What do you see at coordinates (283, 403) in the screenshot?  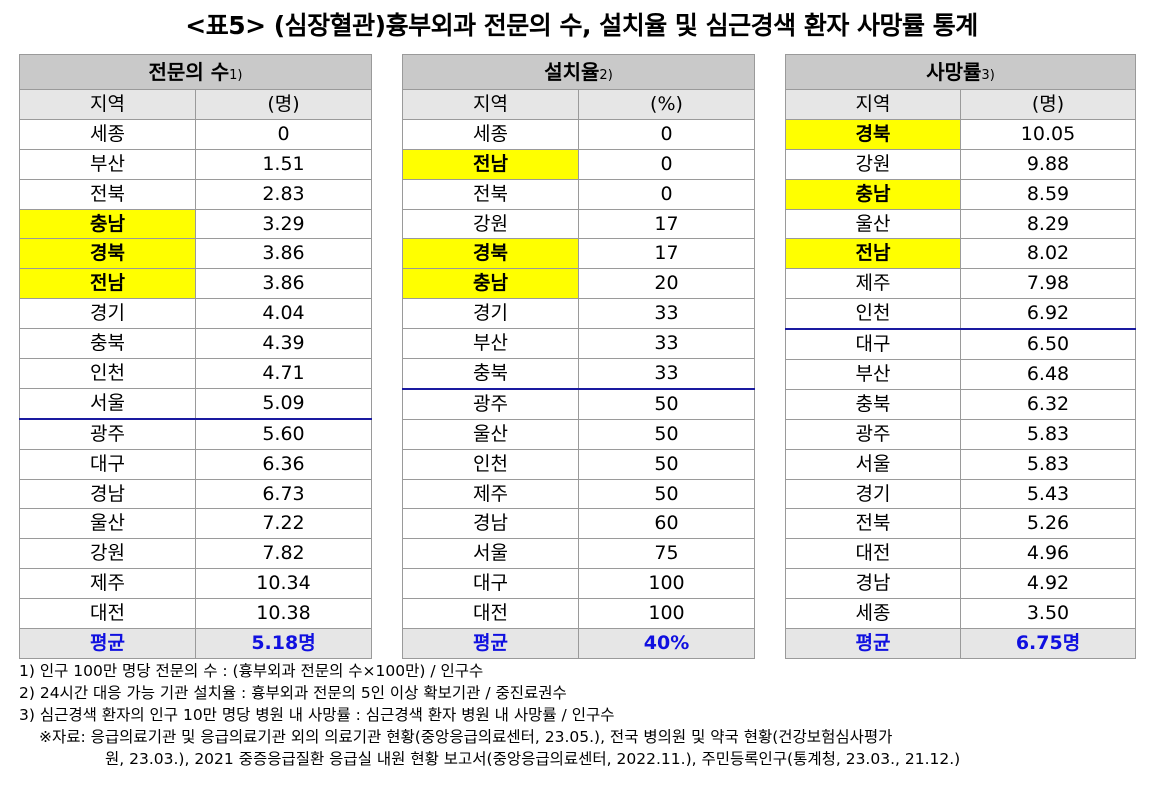 I see `value-cell: 5.09` at bounding box center [283, 403].